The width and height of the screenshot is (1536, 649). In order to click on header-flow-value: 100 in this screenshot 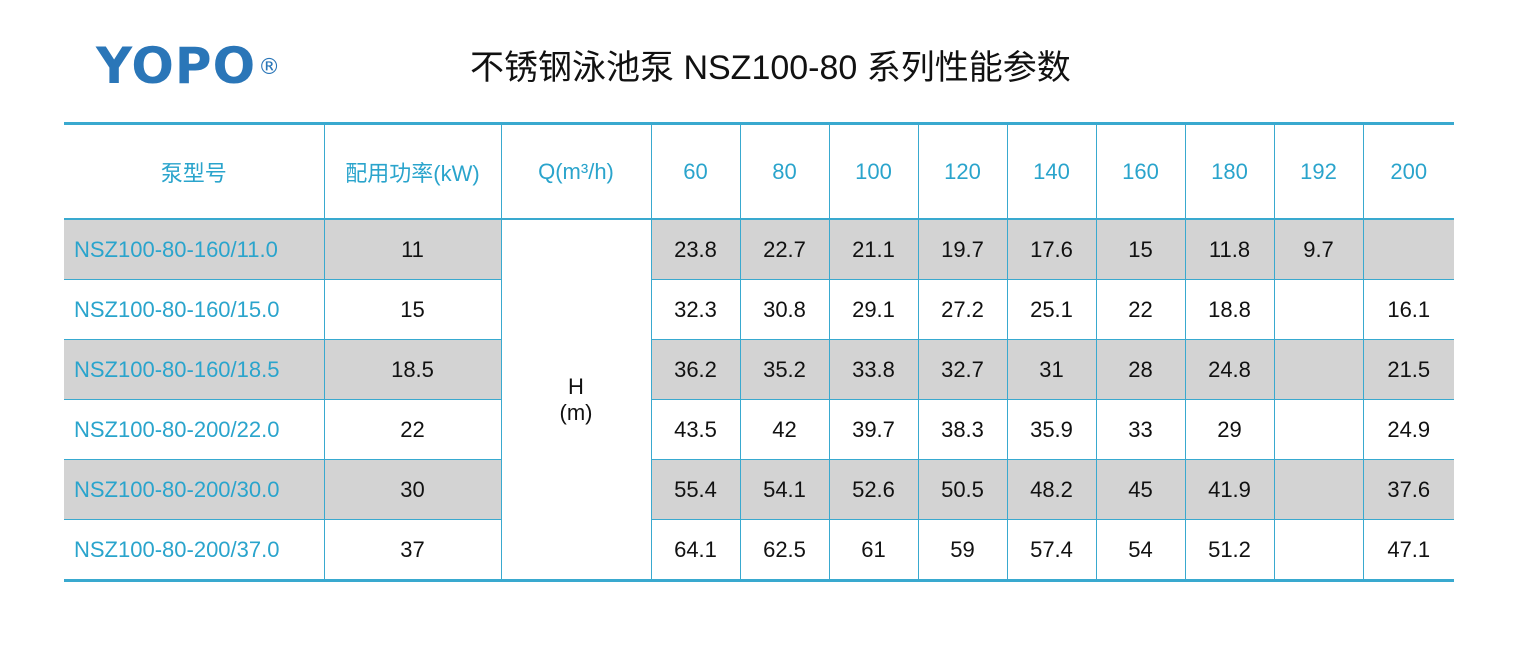, I will do `click(873, 171)`.